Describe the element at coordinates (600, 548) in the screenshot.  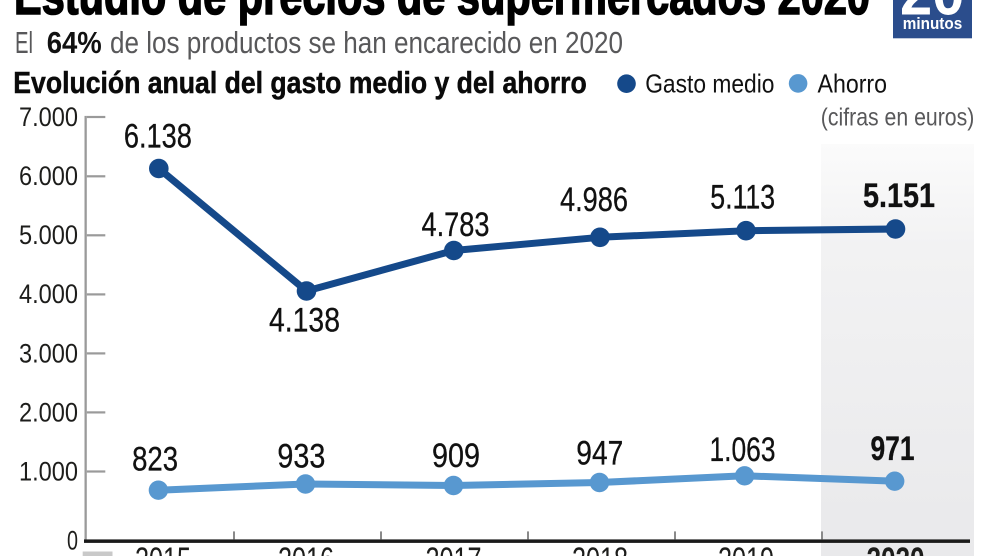
I see `svg-text: 2018` at that location.